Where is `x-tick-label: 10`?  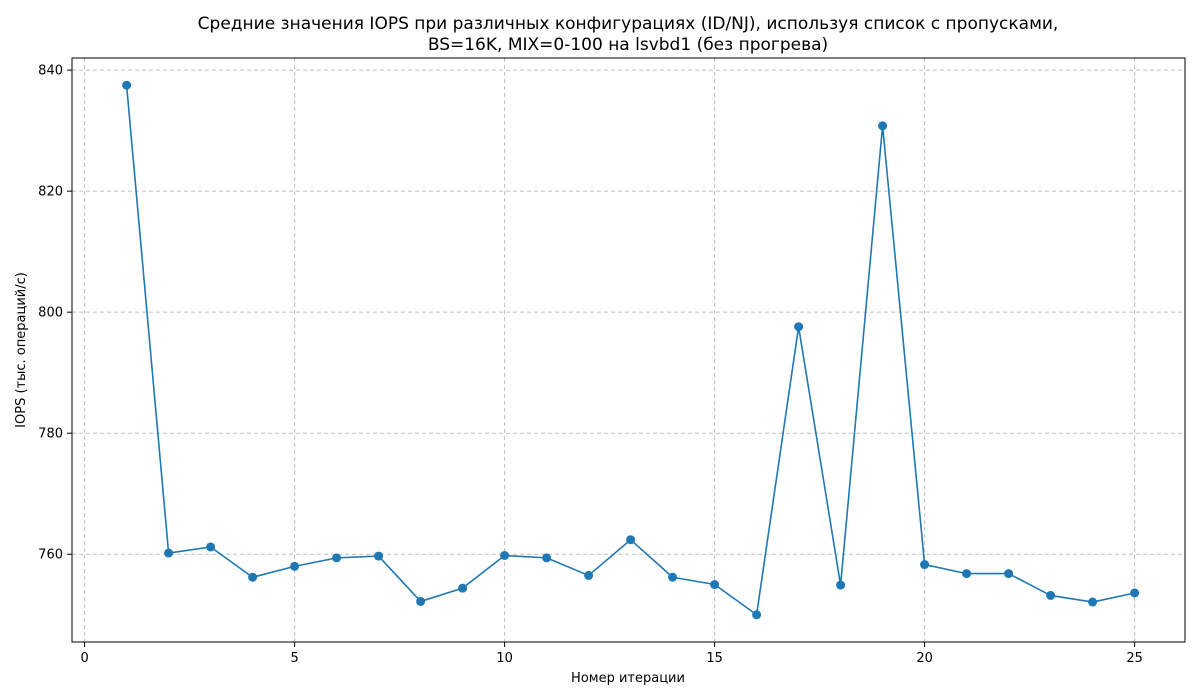
x-tick-label: 10 is located at coordinates (504, 658).